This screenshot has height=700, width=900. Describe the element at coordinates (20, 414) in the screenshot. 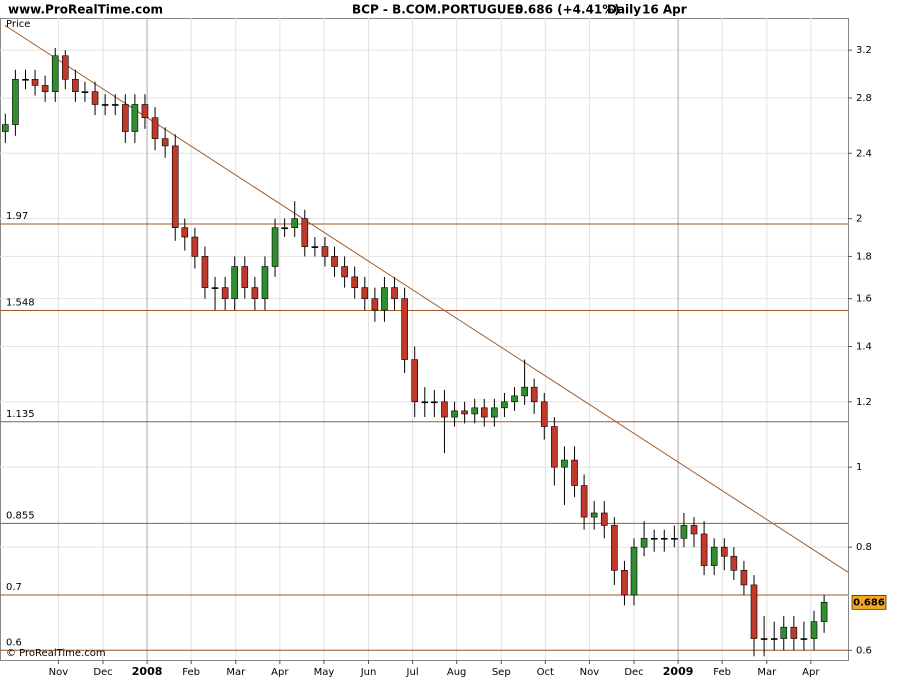

I see `level-label: 1.135` at that location.